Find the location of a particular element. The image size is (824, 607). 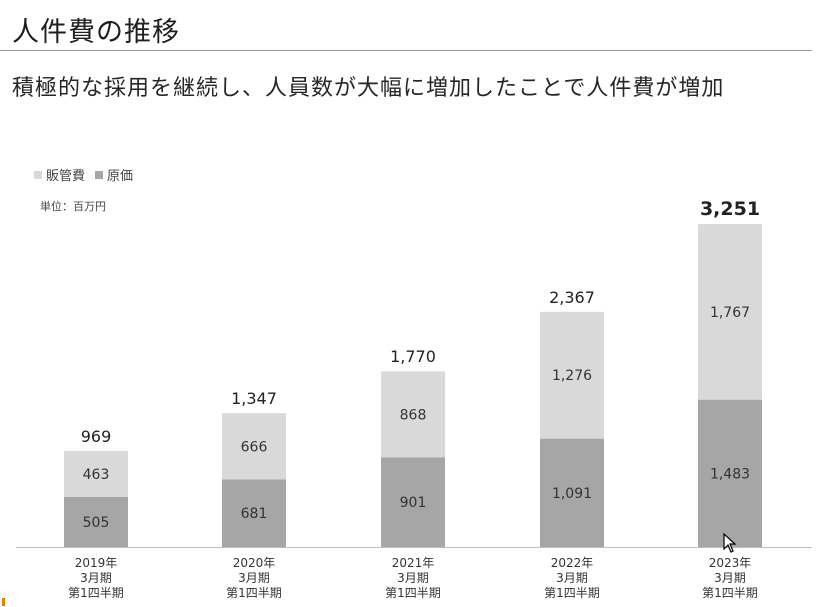

bar-value-label-sga-4: 1,767 is located at coordinates (730, 313).